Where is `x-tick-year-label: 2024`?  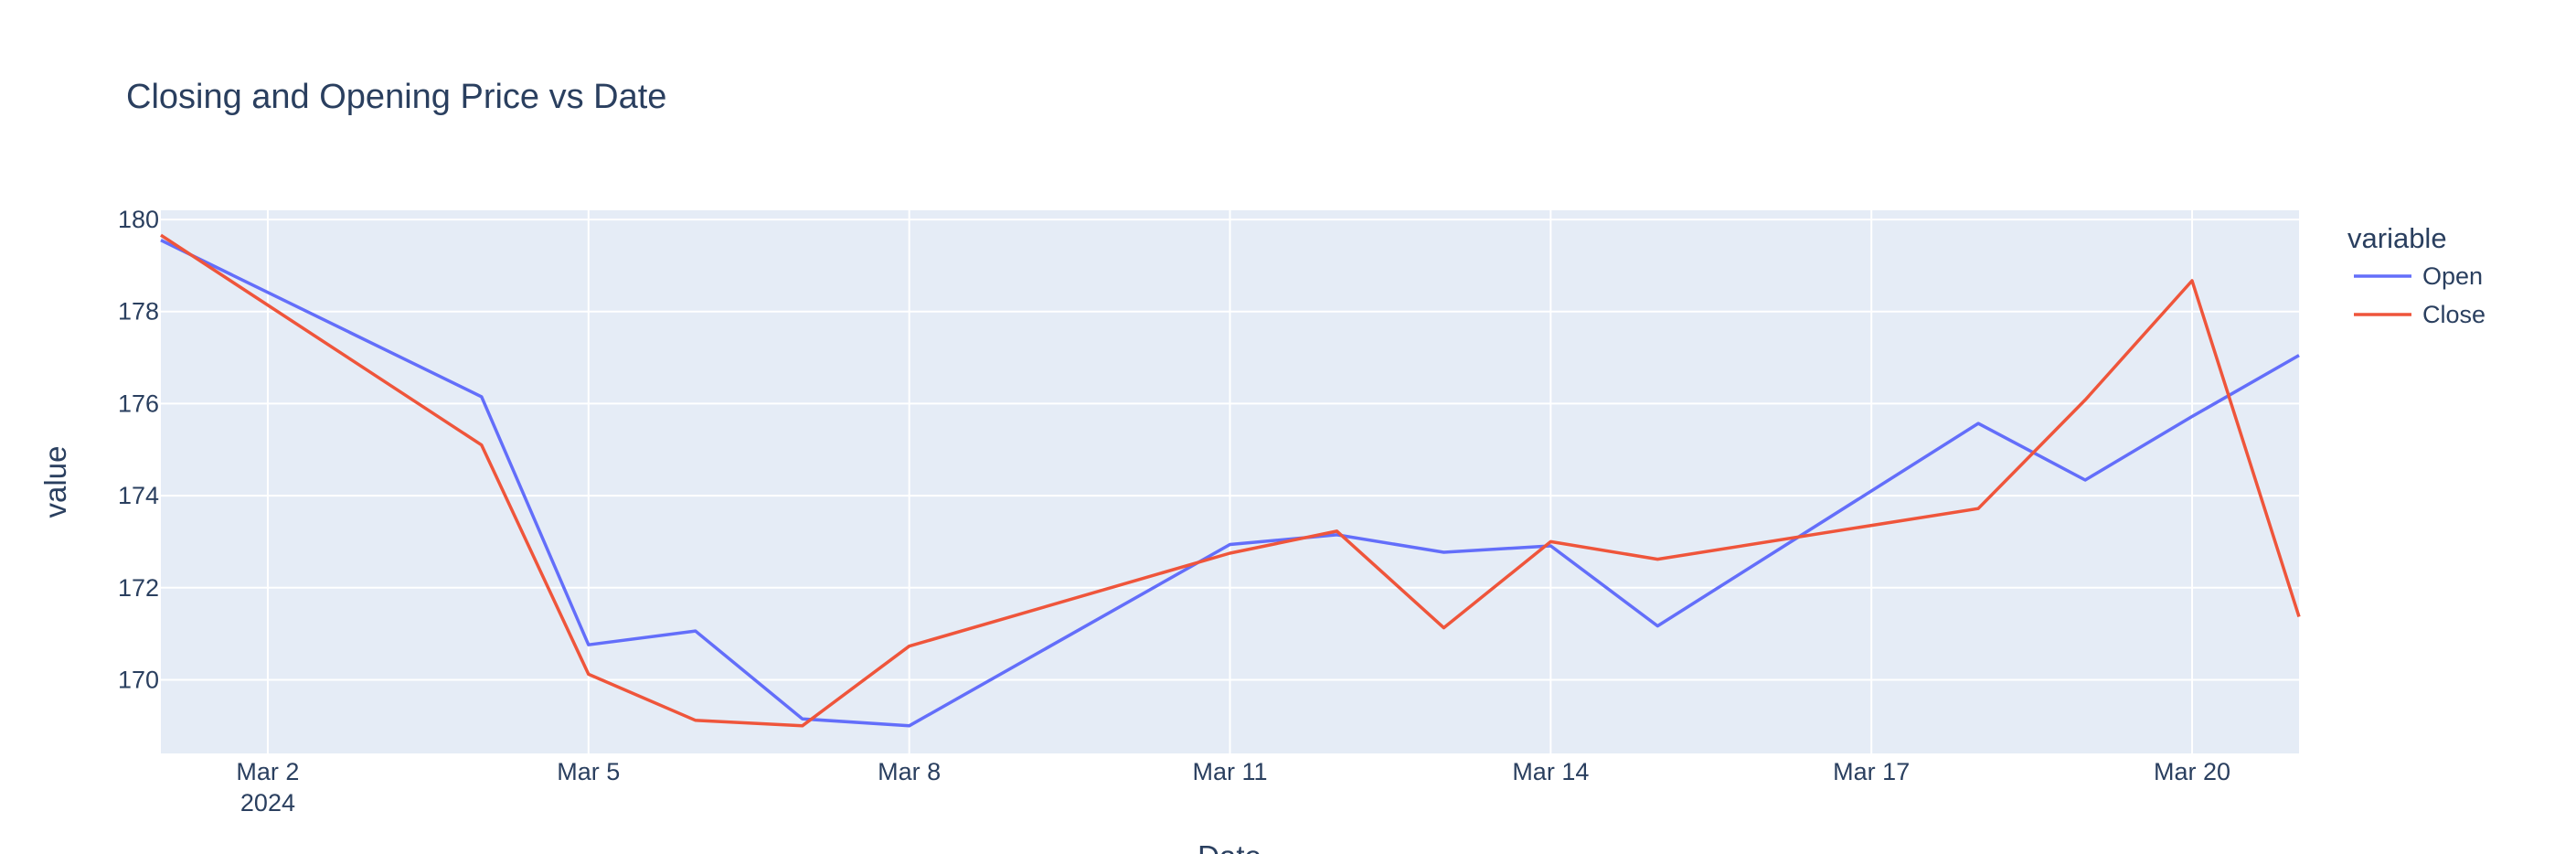
x-tick-year-label: 2024 is located at coordinates (268, 803).